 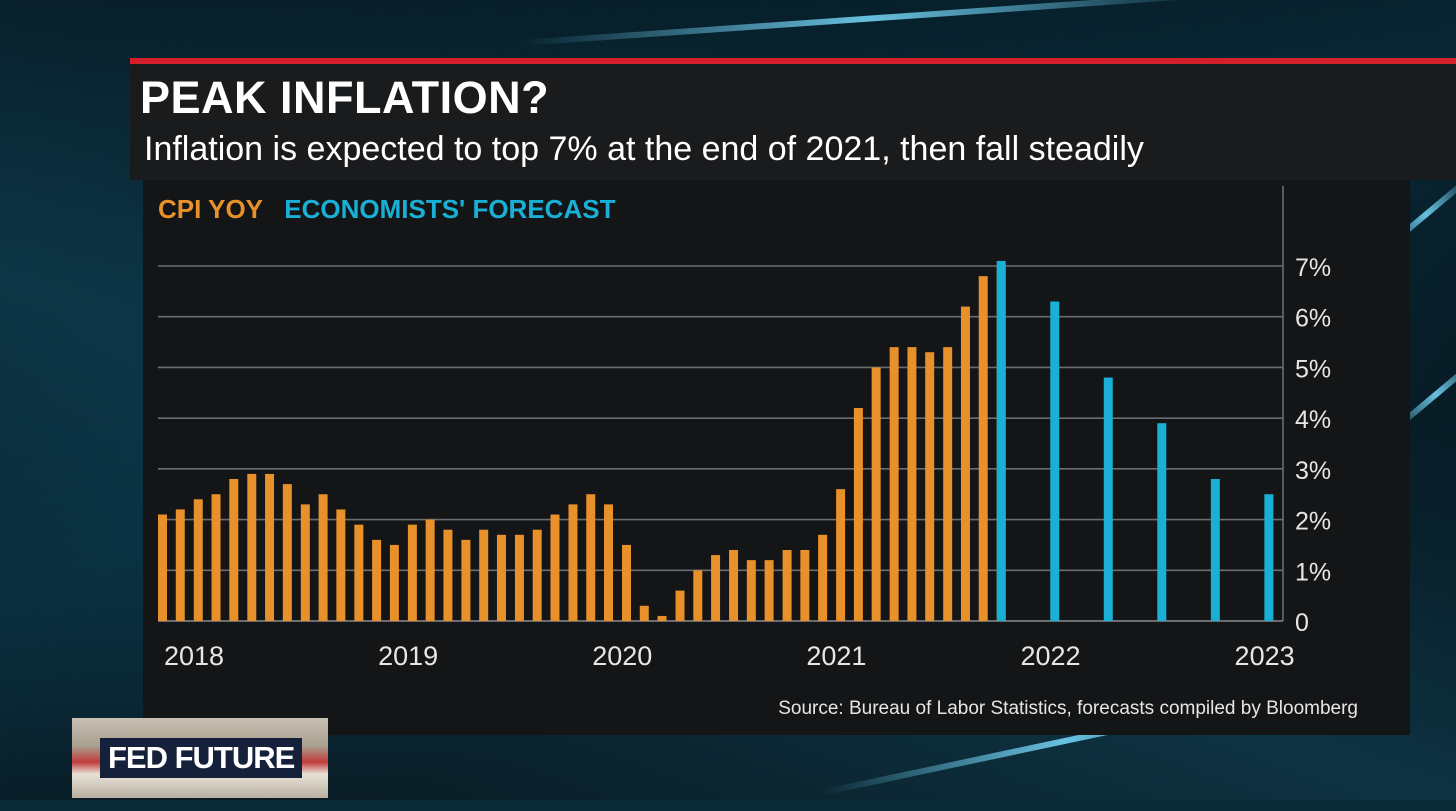 What do you see at coordinates (1313, 420) in the screenshot?
I see `y-tick-label: 4%` at bounding box center [1313, 420].